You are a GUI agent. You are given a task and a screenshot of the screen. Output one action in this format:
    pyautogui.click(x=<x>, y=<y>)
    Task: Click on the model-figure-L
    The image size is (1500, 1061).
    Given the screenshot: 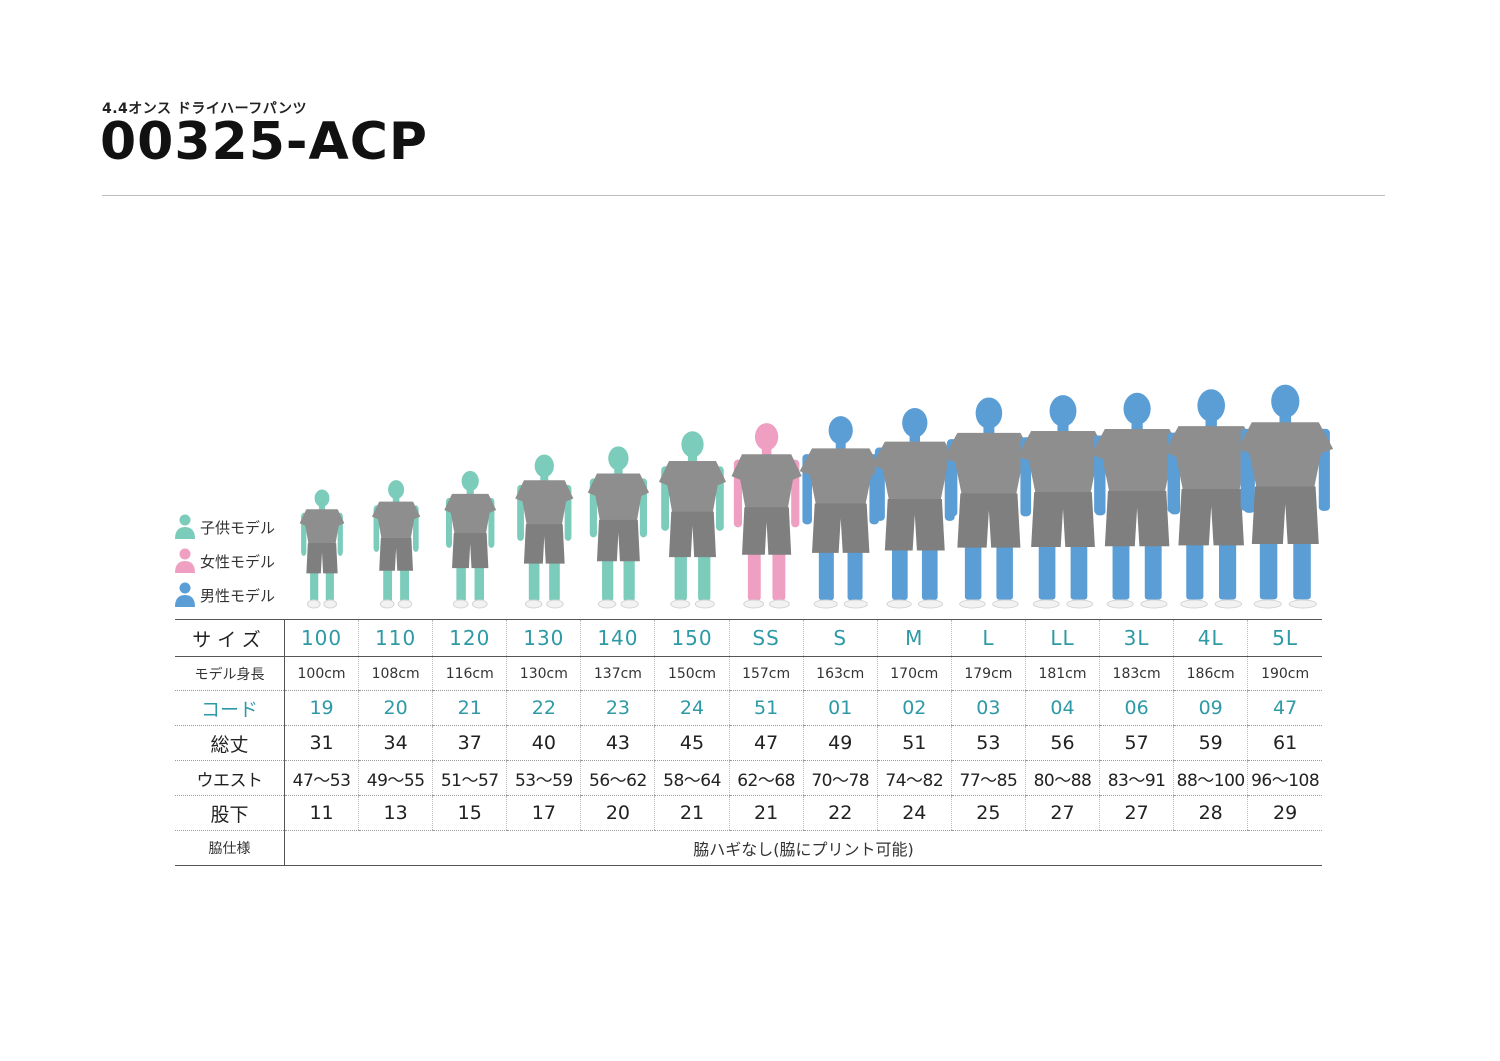 What is the action you would take?
    pyautogui.click(x=988, y=503)
    